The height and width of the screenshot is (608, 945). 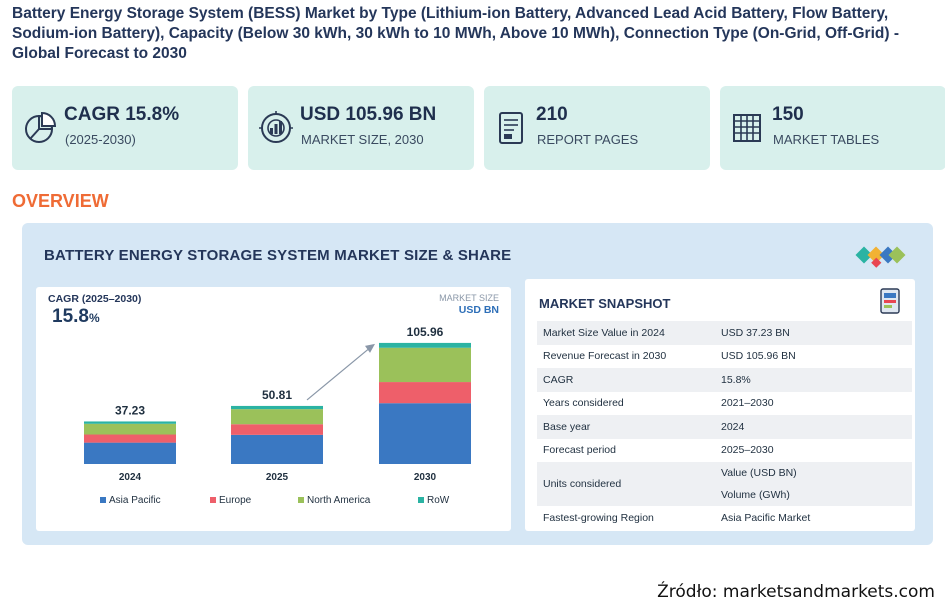 What do you see at coordinates (813, 380) in the screenshot?
I see `snapshot-value: 15.8%` at bounding box center [813, 380].